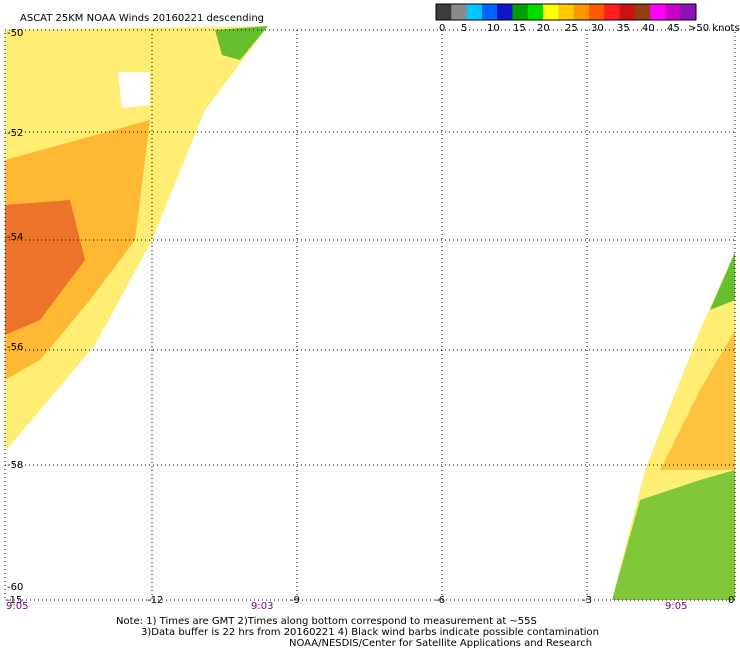  I want to click on hole, so click(134, 90).